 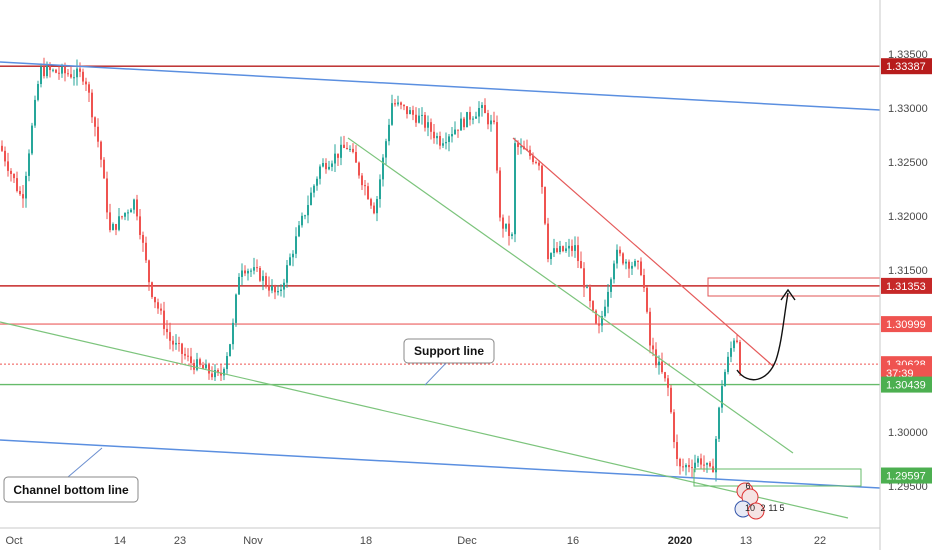 I want to click on price-tick-label: 1.29500, so click(x=908, y=487).